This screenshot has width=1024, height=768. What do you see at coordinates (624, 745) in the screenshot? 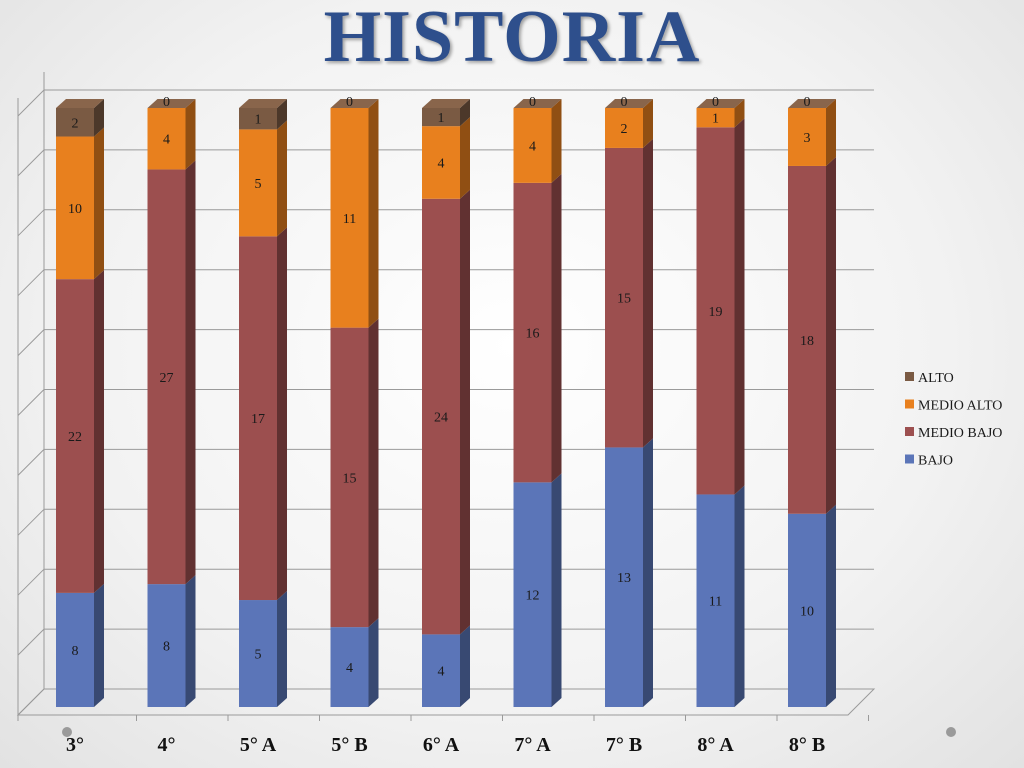
I see `category-label: 7° B` at bounding box center [624, 745].